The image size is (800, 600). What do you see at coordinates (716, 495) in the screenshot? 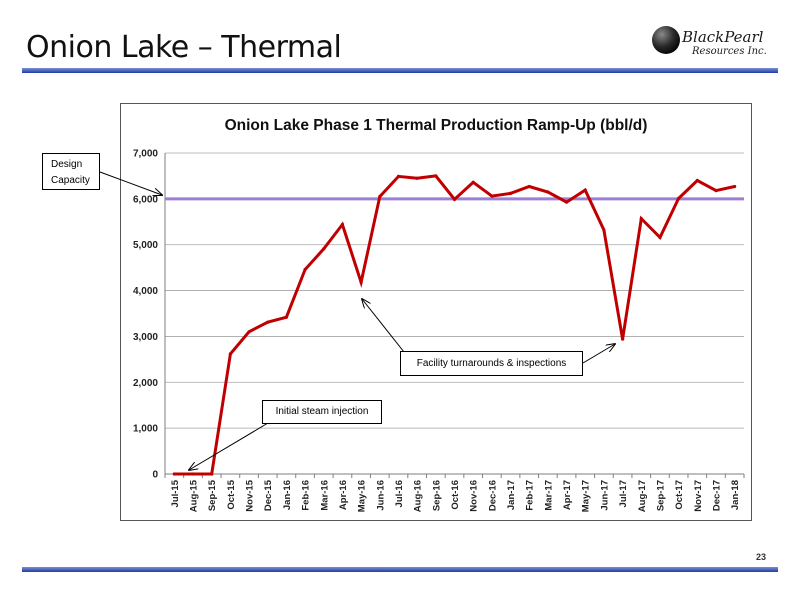
I see `x-tick-label: Dec-17` at bounding box center [716, 495].